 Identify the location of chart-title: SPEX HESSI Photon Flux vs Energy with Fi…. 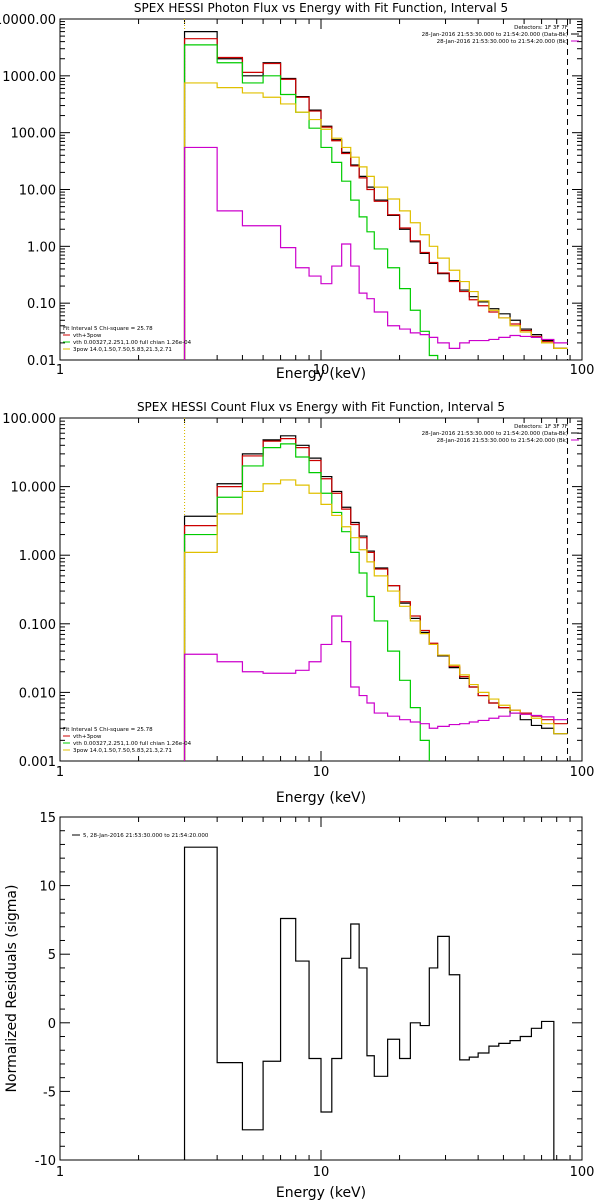
(321, 8).